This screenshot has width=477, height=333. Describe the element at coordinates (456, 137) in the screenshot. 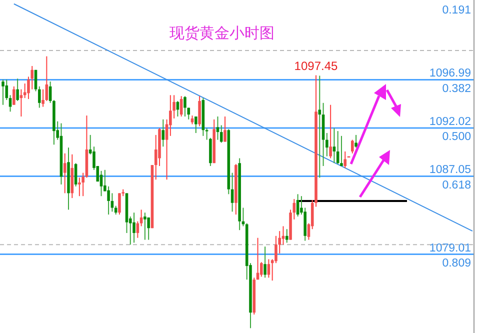

I see `y2-tick-label: 0.500` at that location.